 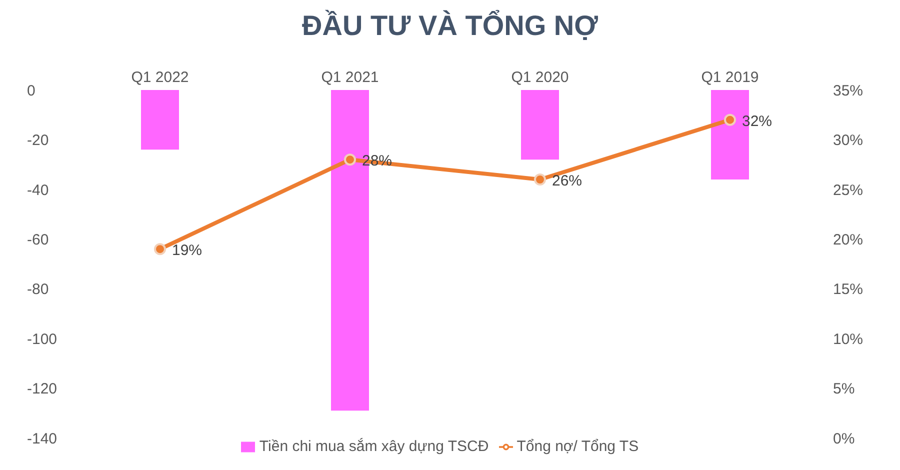 I want to click on y2-tick-label: 15%, so click(x=848, y=289).